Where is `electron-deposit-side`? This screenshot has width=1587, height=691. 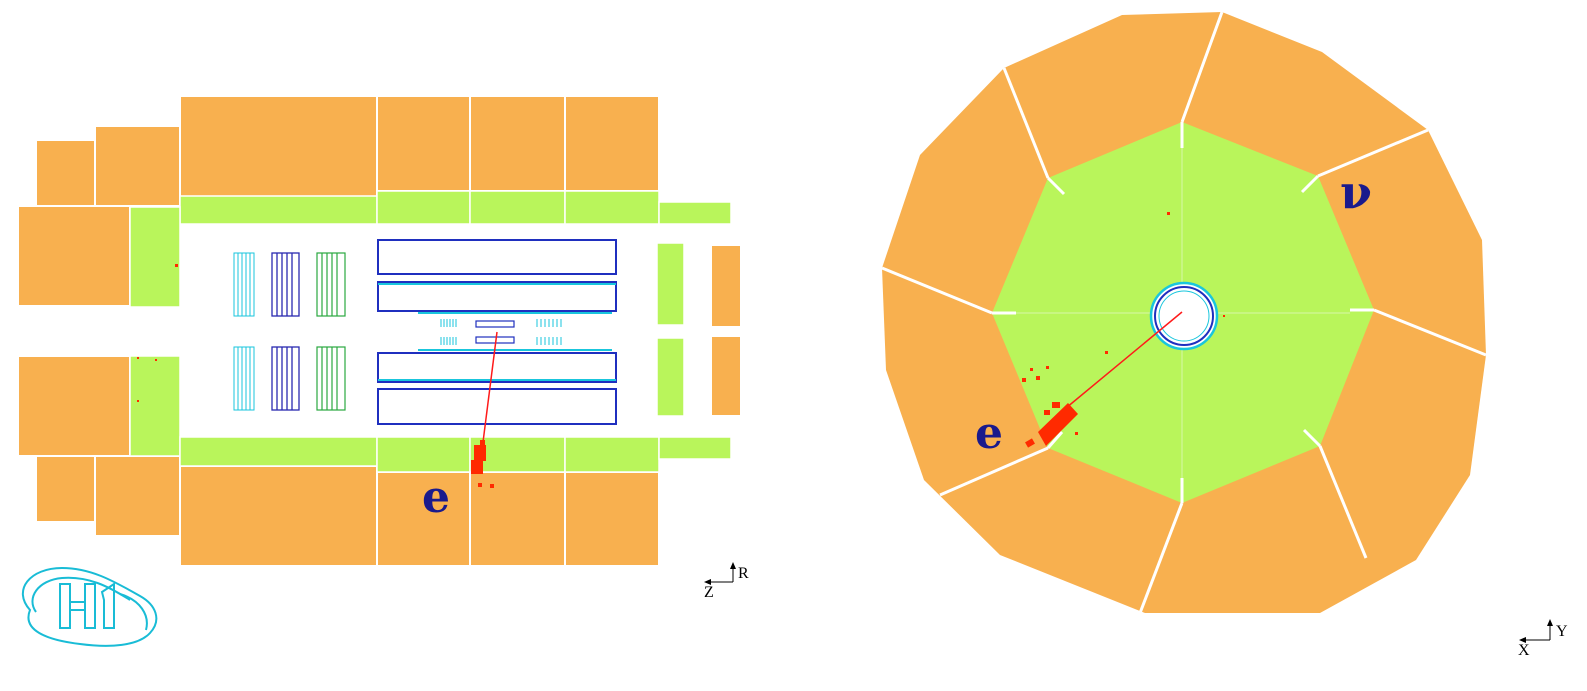
electron-deposit-side is located at coordinates (315, 376).